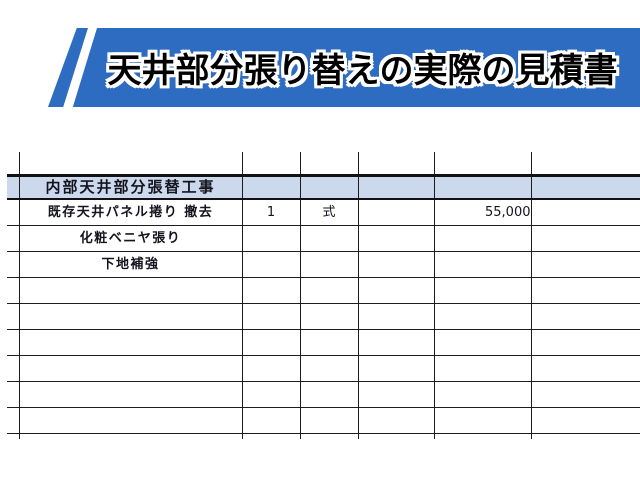 This screenshot has width=640, height=480. I want to click on table-row: 化粧ベニヤ張り, so click(323, 238).